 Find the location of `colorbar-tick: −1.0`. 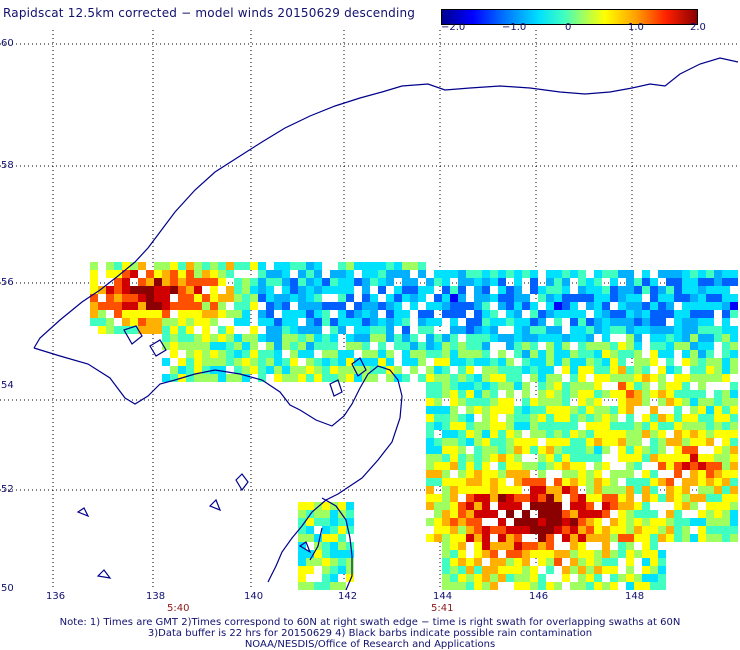

colorbar-tick: −1.0 is located at coordinates (514, 27).